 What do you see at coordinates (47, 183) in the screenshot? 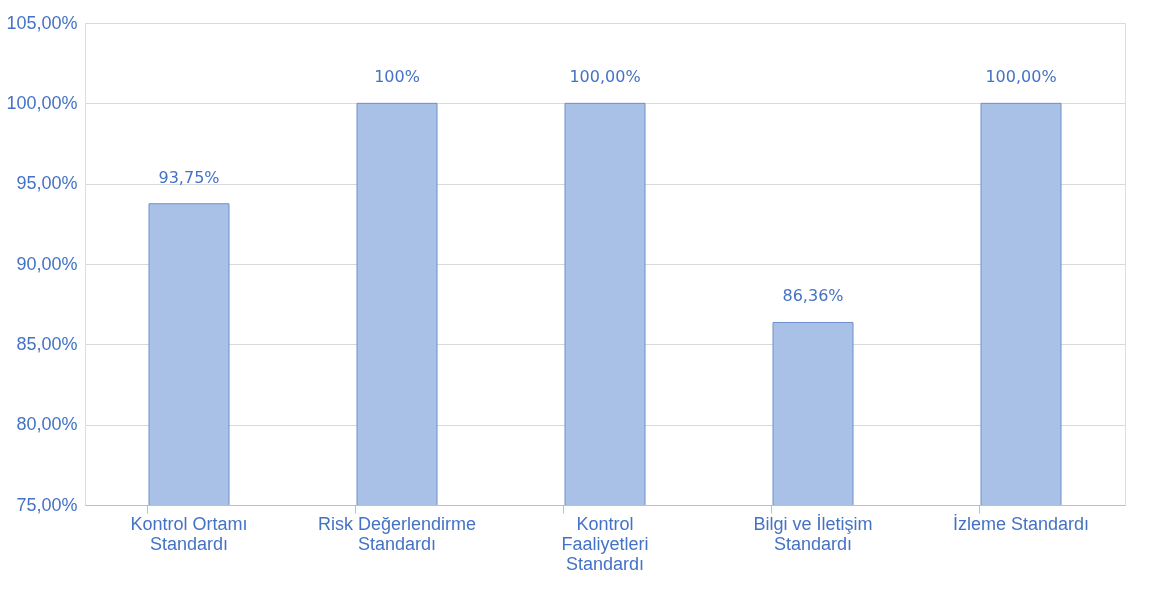
I see `y-tick-label: 95,00%` at bounding box center [47, 183].